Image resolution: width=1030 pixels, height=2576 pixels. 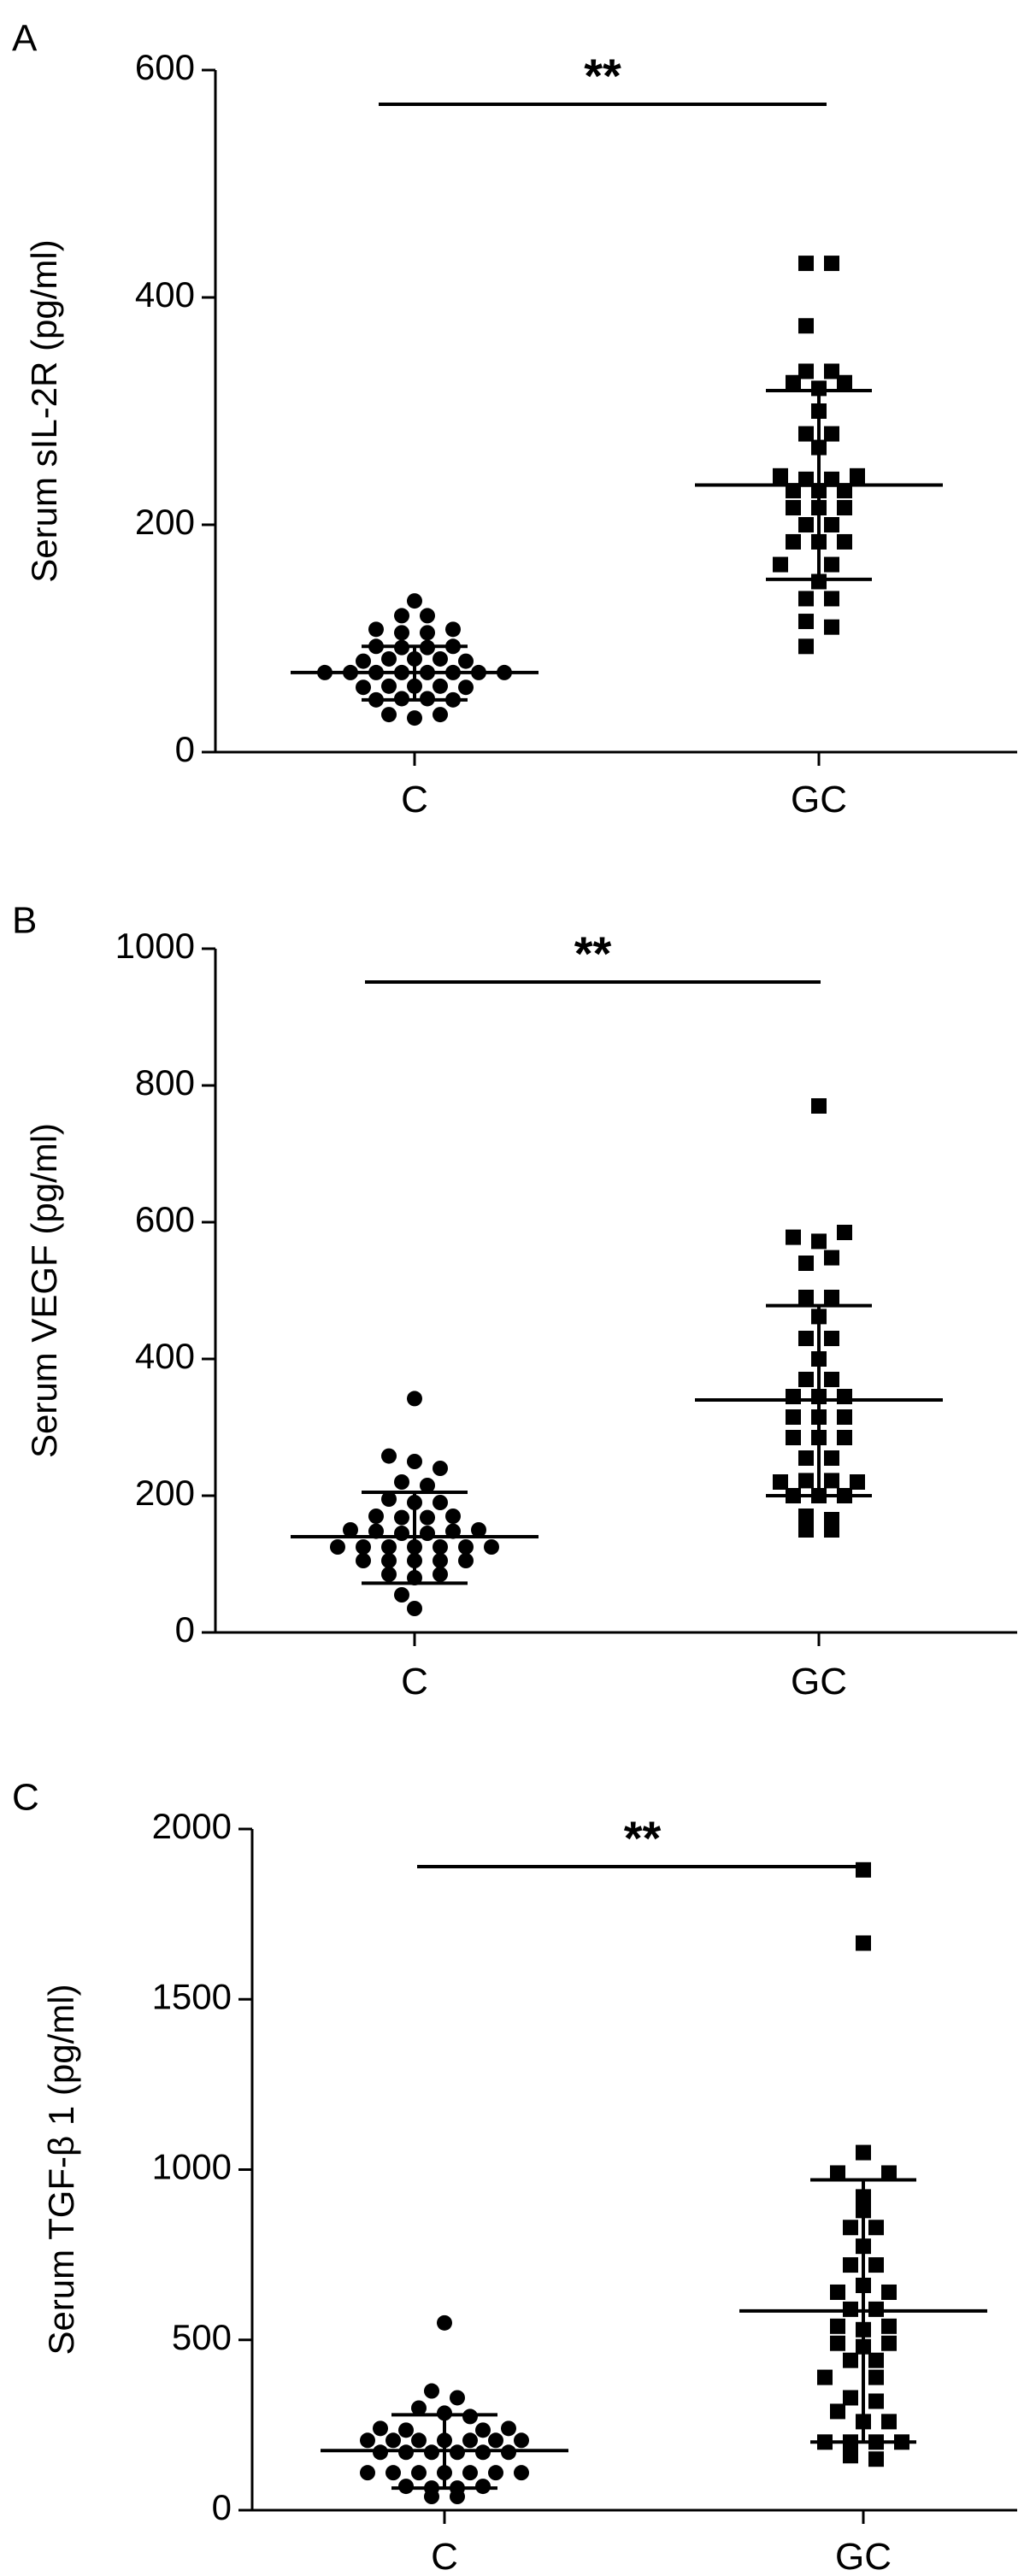 What do you see at coordinates (44, 410) in the screenshot?
I see `y-axis-label: Serum sIL-2R (pg/ml)` at bounding box center [44, 410].